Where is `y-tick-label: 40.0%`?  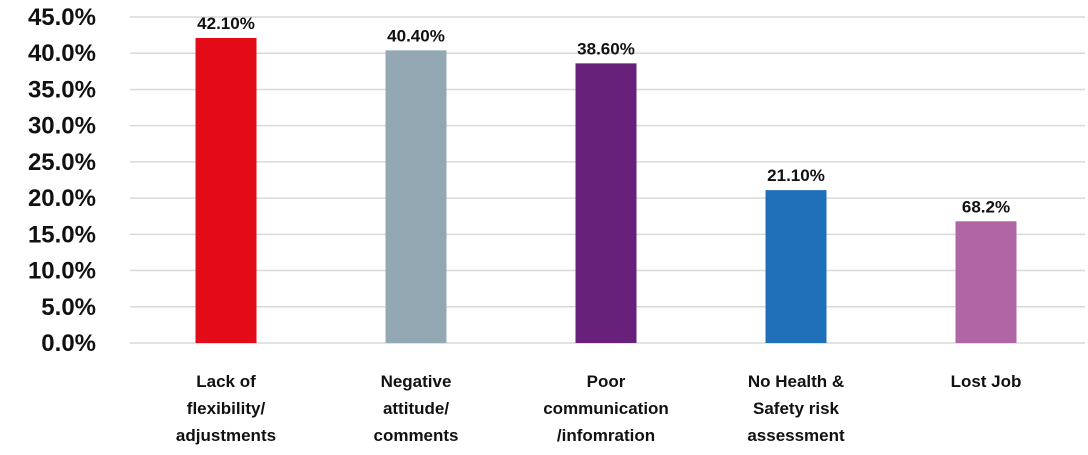 y-tick-label: 40.0% is located at coordinates (62, 53).